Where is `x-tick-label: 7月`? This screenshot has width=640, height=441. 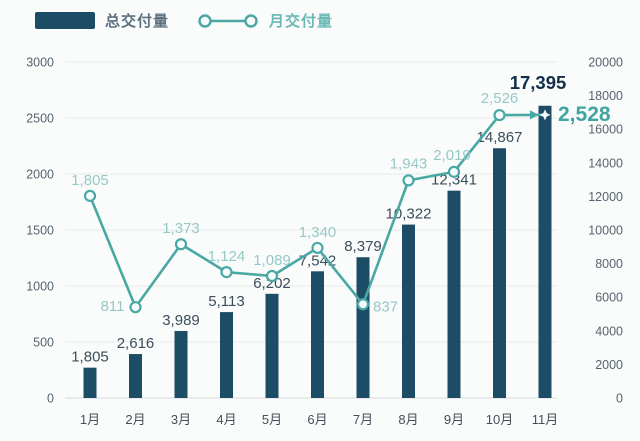
x-tick-label: 7月 is located at coordinates (363, 419).